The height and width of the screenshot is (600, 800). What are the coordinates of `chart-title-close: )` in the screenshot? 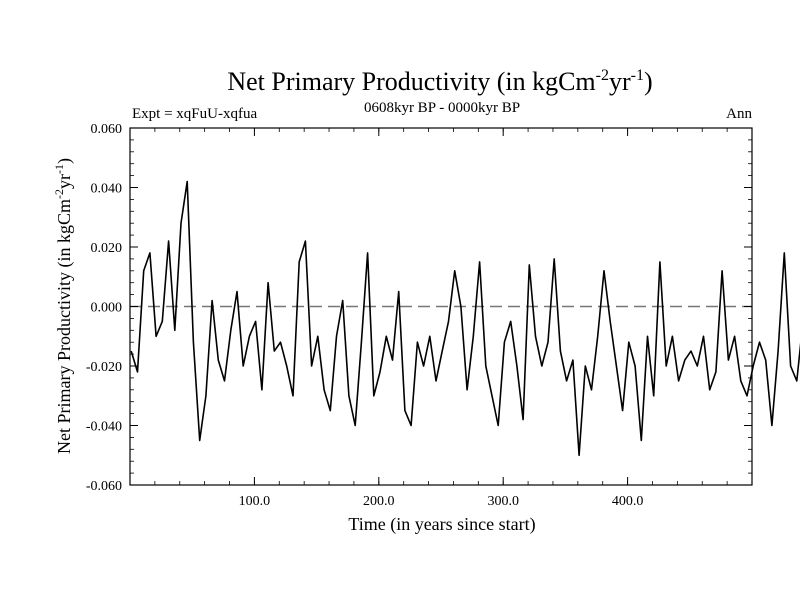 It's located at (648, 81).